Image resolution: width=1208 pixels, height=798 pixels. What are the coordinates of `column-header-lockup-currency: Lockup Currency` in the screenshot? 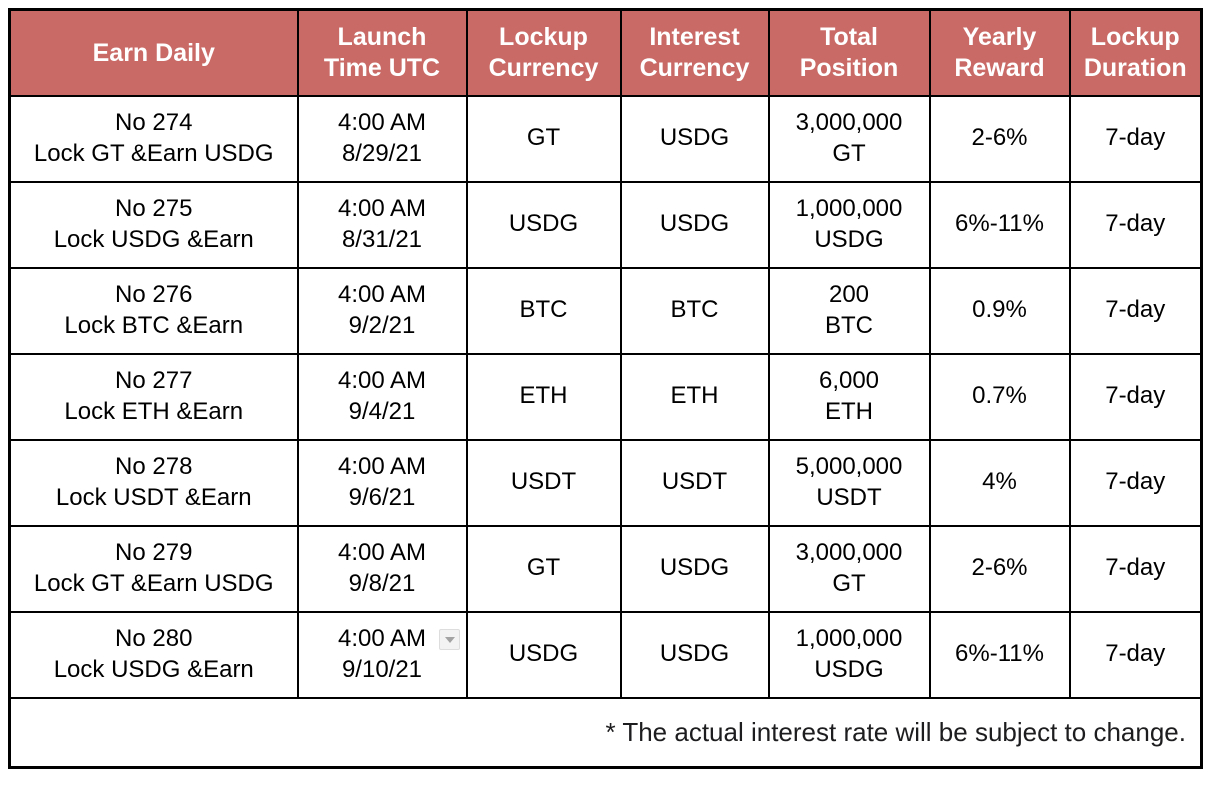 It's located at (543, 52).